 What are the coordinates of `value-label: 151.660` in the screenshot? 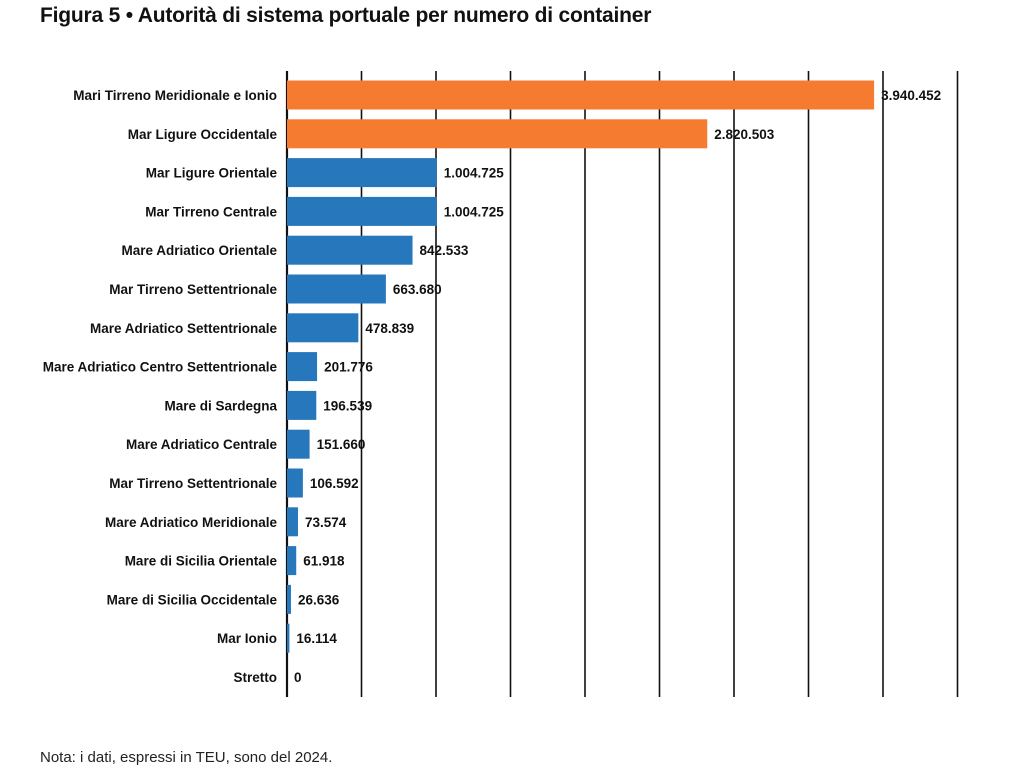 It's located at (341, 444).